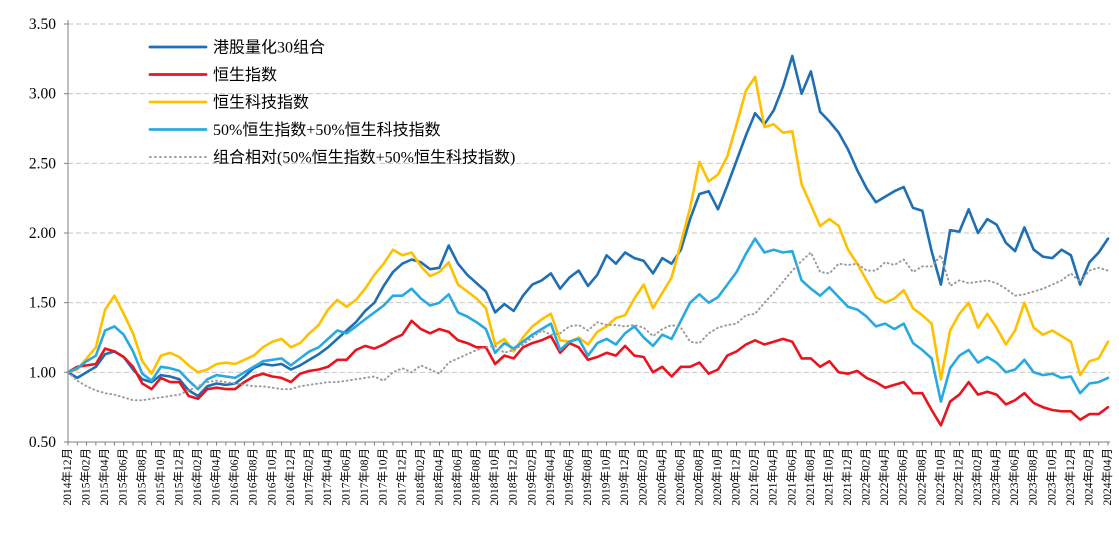  What do you see at coordinates (178, 477) in the screenshot?
I see `x-tick-label: 2015年12月` at bounding box center [178, 477].